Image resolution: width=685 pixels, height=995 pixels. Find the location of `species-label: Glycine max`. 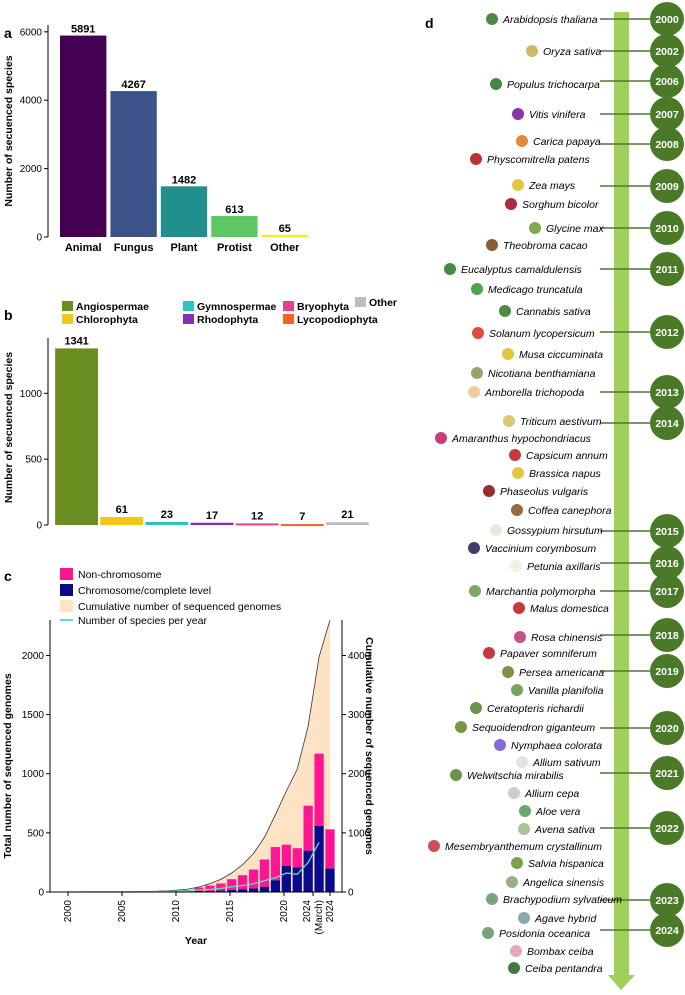

species-label: Glycine max is located at coordinates (575, 229).